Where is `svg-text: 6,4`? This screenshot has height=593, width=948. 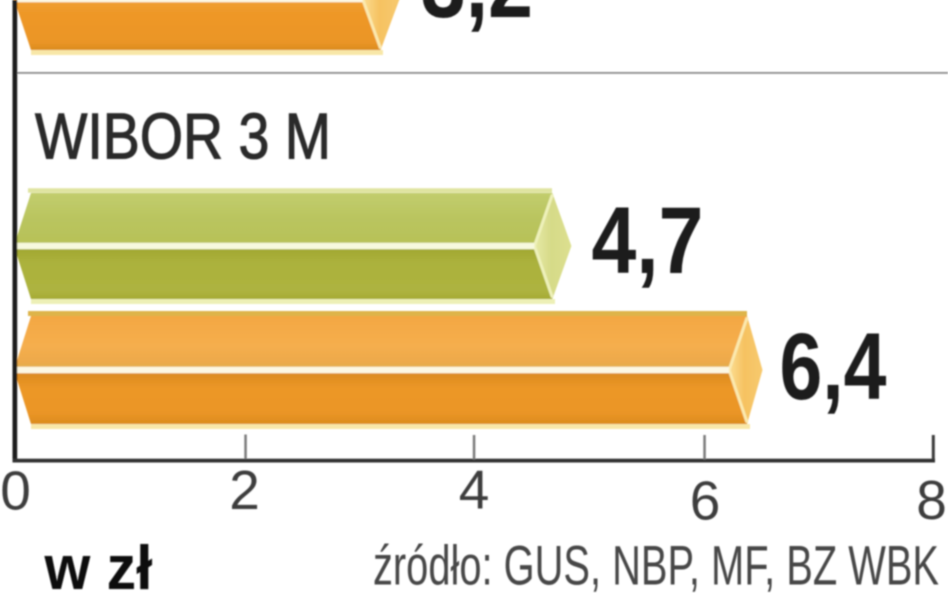
svg-text: 6,4 is located at coordinates (833, 367).